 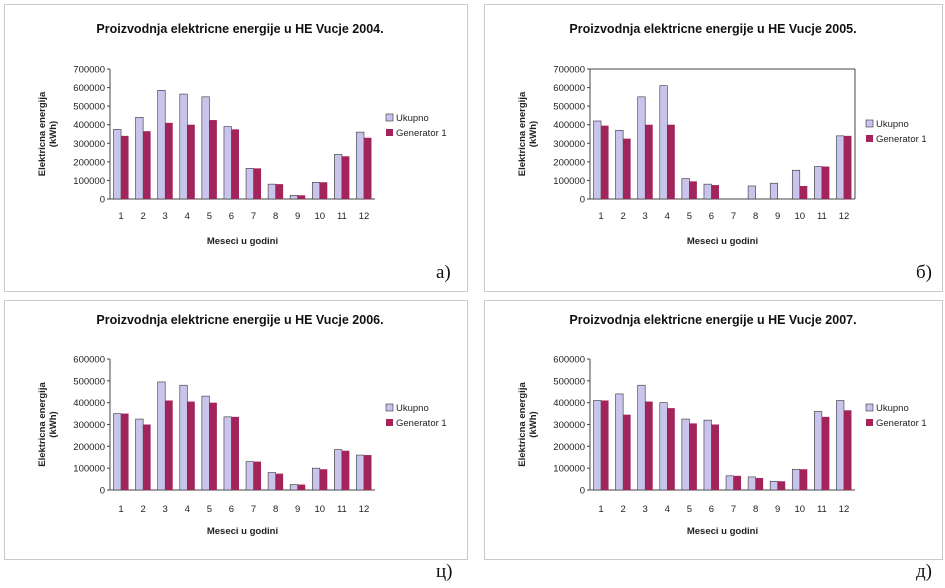 I want to click on x-tick-label: 4, so click(x=187, y=509).